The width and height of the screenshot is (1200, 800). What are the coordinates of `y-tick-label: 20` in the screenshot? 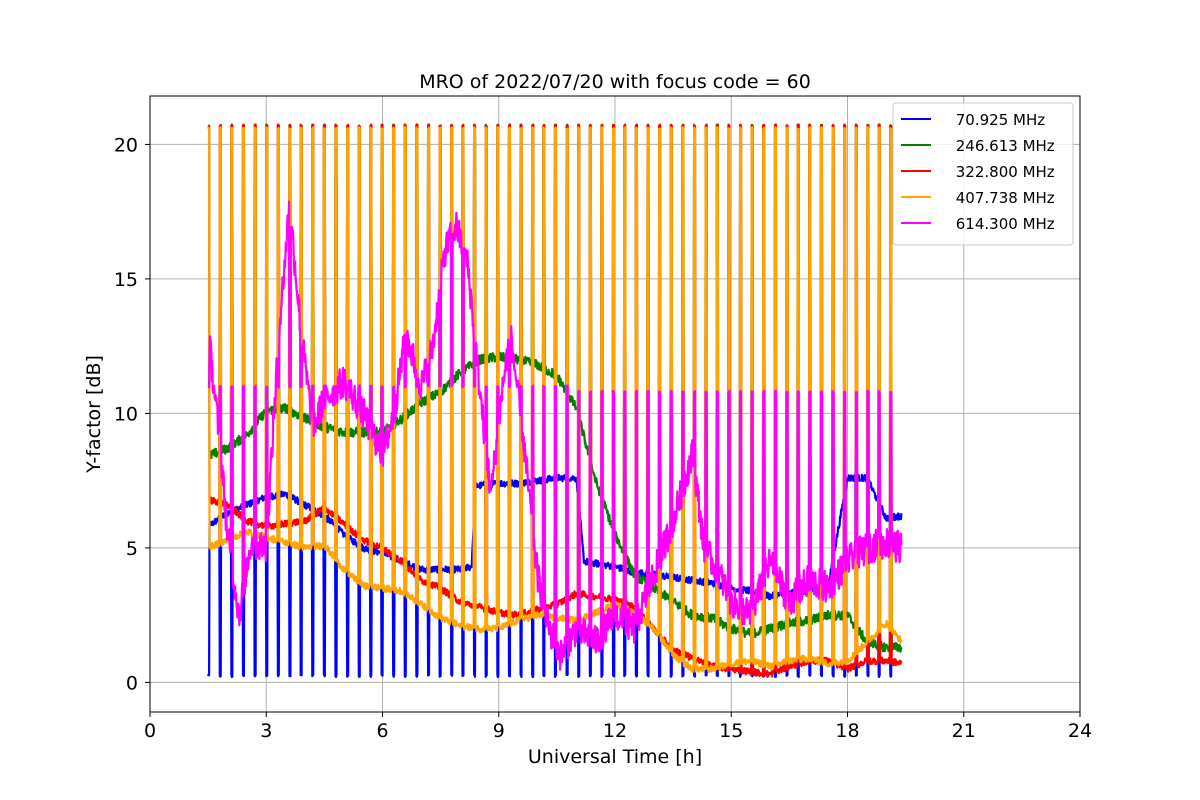 It's located at (126, 145).